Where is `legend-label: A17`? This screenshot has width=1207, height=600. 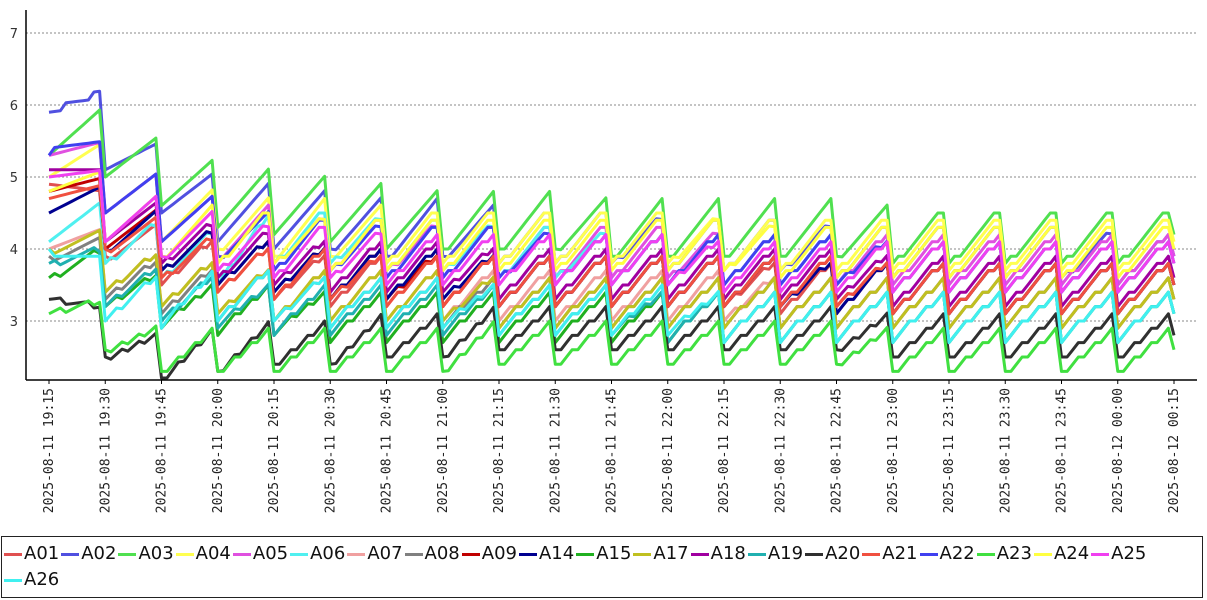
legend-label: A17 is located at coordinates (671, 553).